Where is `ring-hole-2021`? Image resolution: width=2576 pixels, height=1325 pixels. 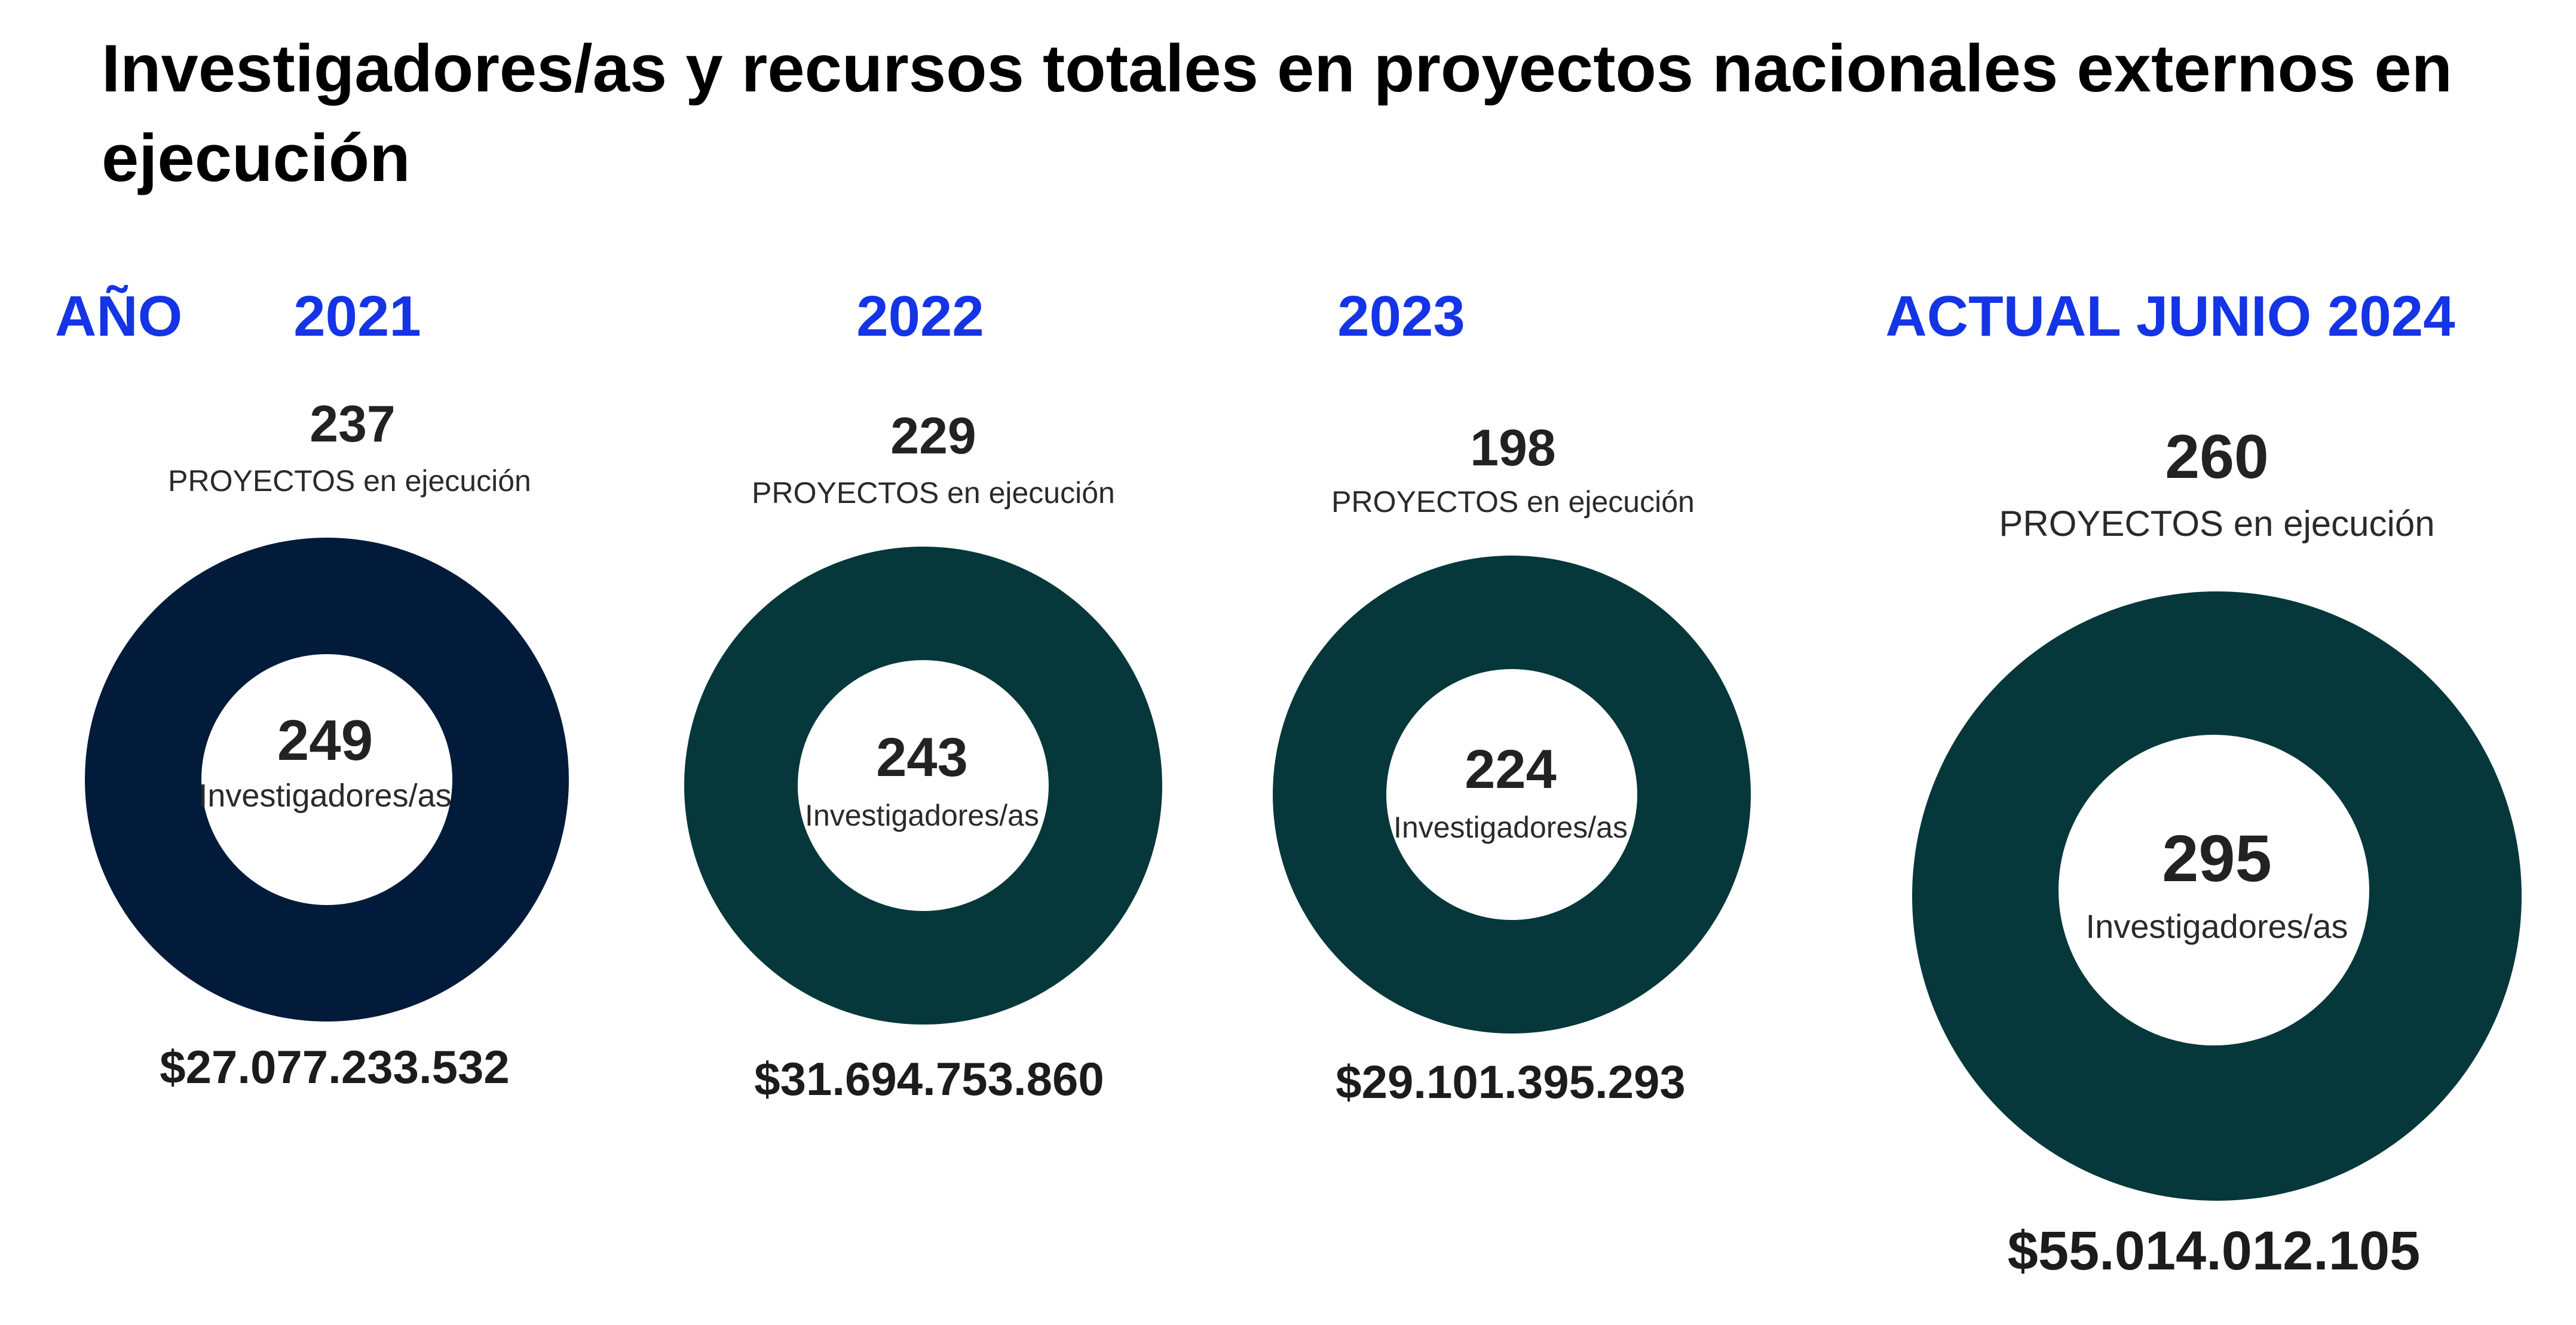
ring-hole-2021 is located at coordinates (327, 779).